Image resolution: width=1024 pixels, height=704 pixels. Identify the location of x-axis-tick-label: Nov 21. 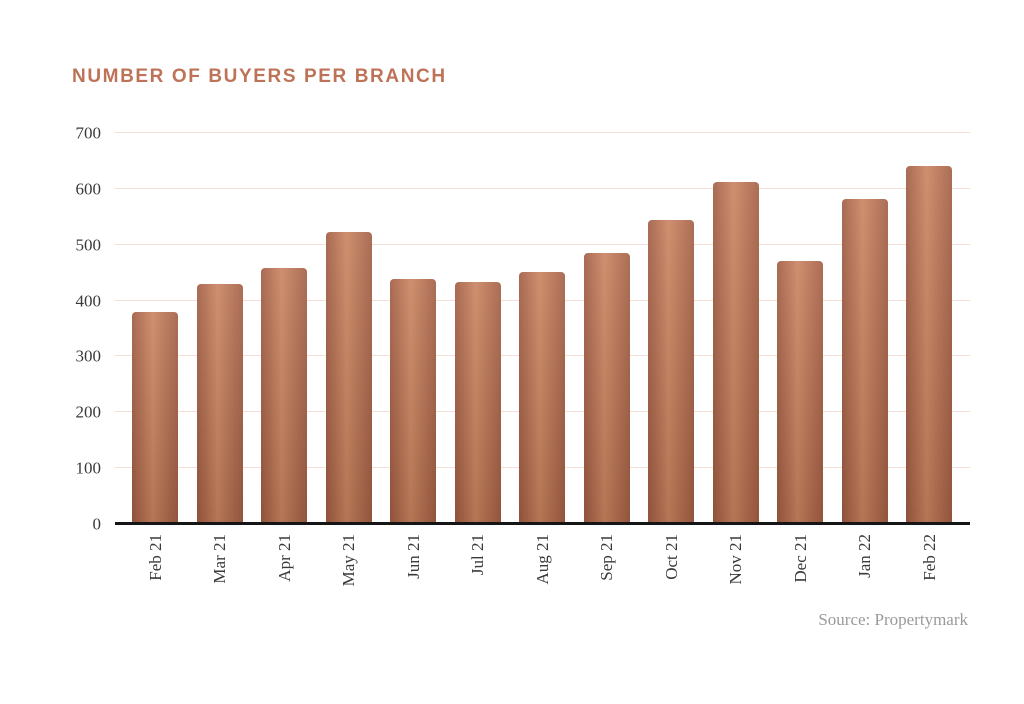
(735, 559).